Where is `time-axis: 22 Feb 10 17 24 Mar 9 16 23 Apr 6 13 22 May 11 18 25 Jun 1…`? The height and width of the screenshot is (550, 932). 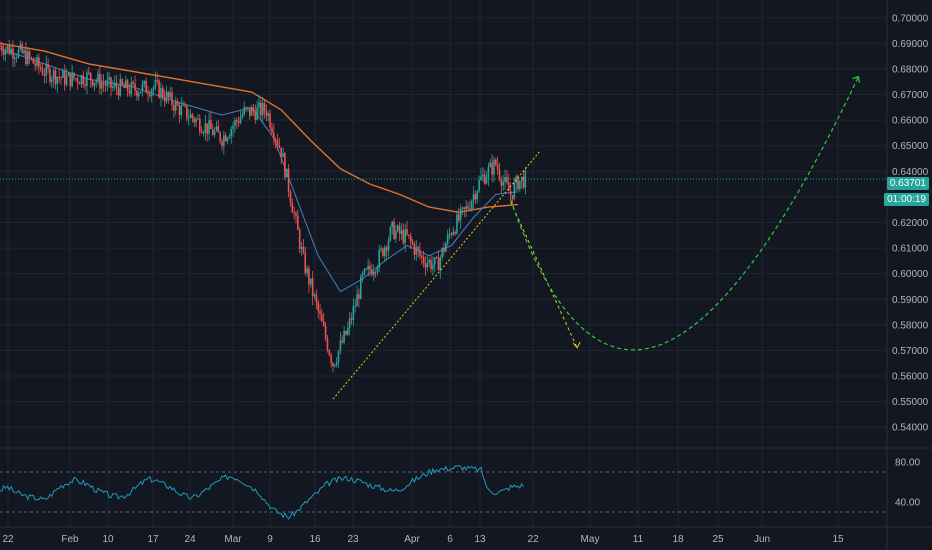
time-axis: 22 Feb 10 17 24 Mar 9 16 23 Apr 6 13 22 May 11 18 25 Jun 1… is located at coordinates (423, 539).